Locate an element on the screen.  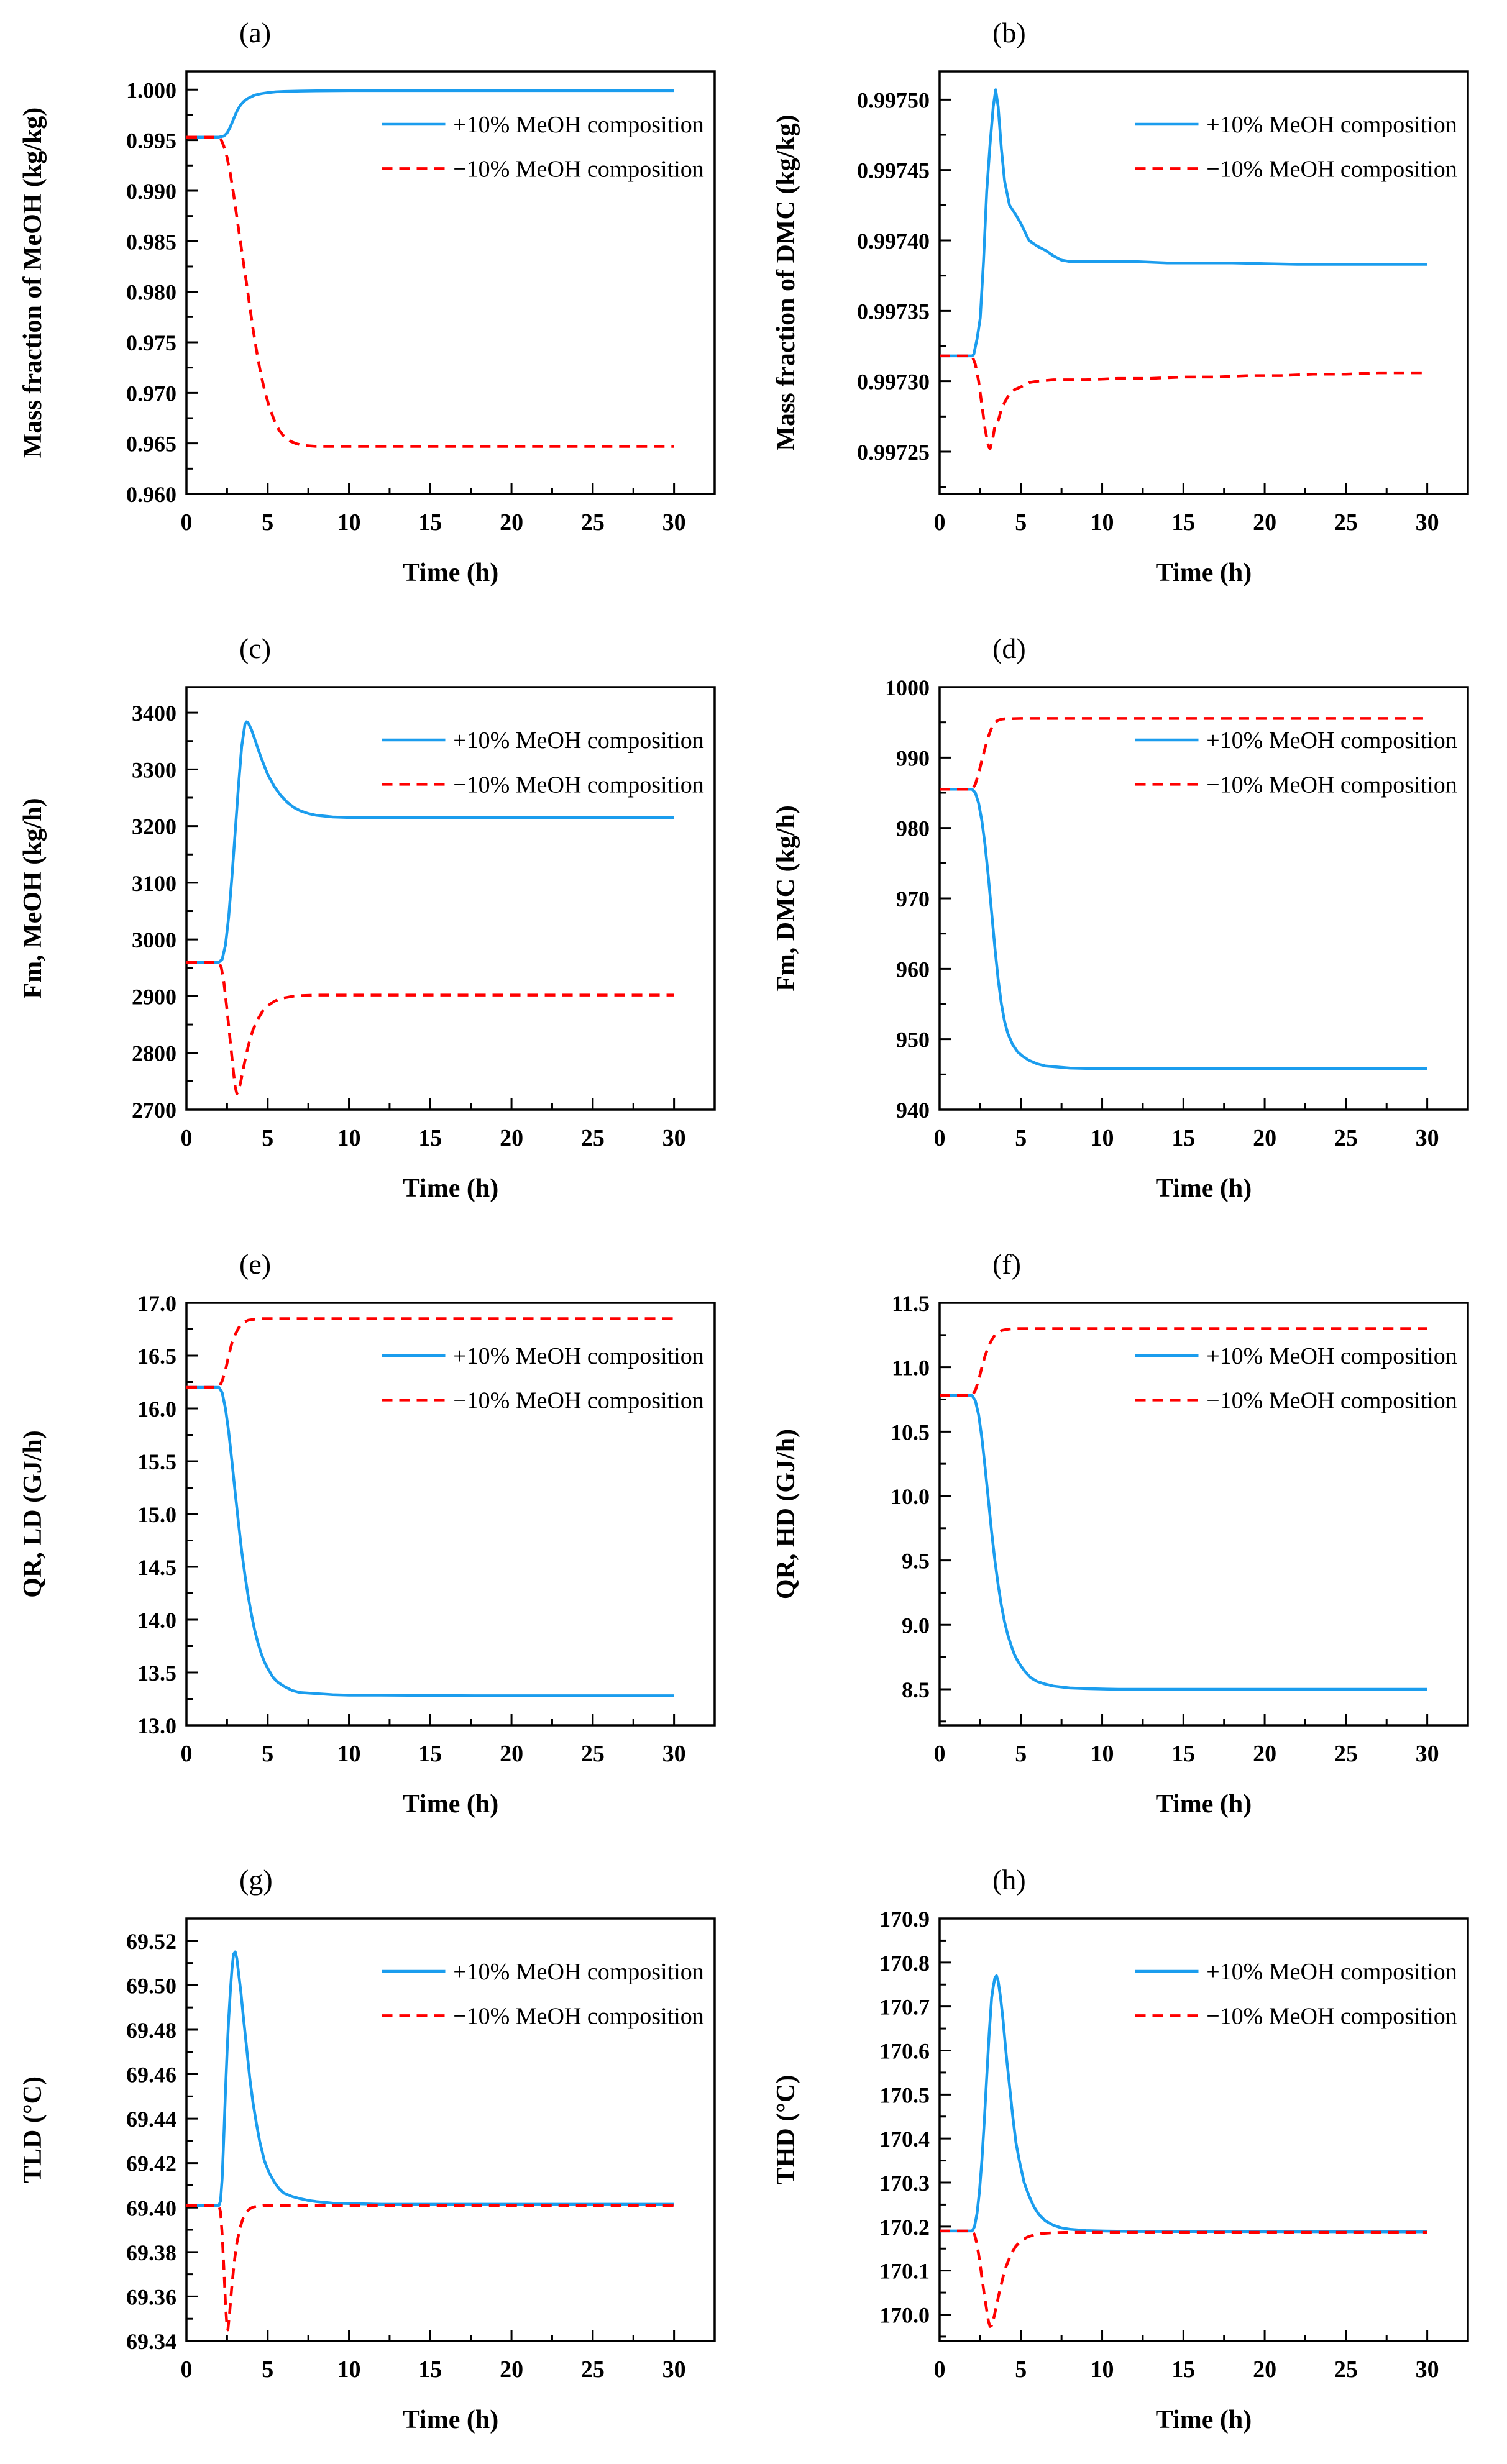
y-axis-label: Mass fraction of DMC (kg/kg) is located at coordinates (786, 282).